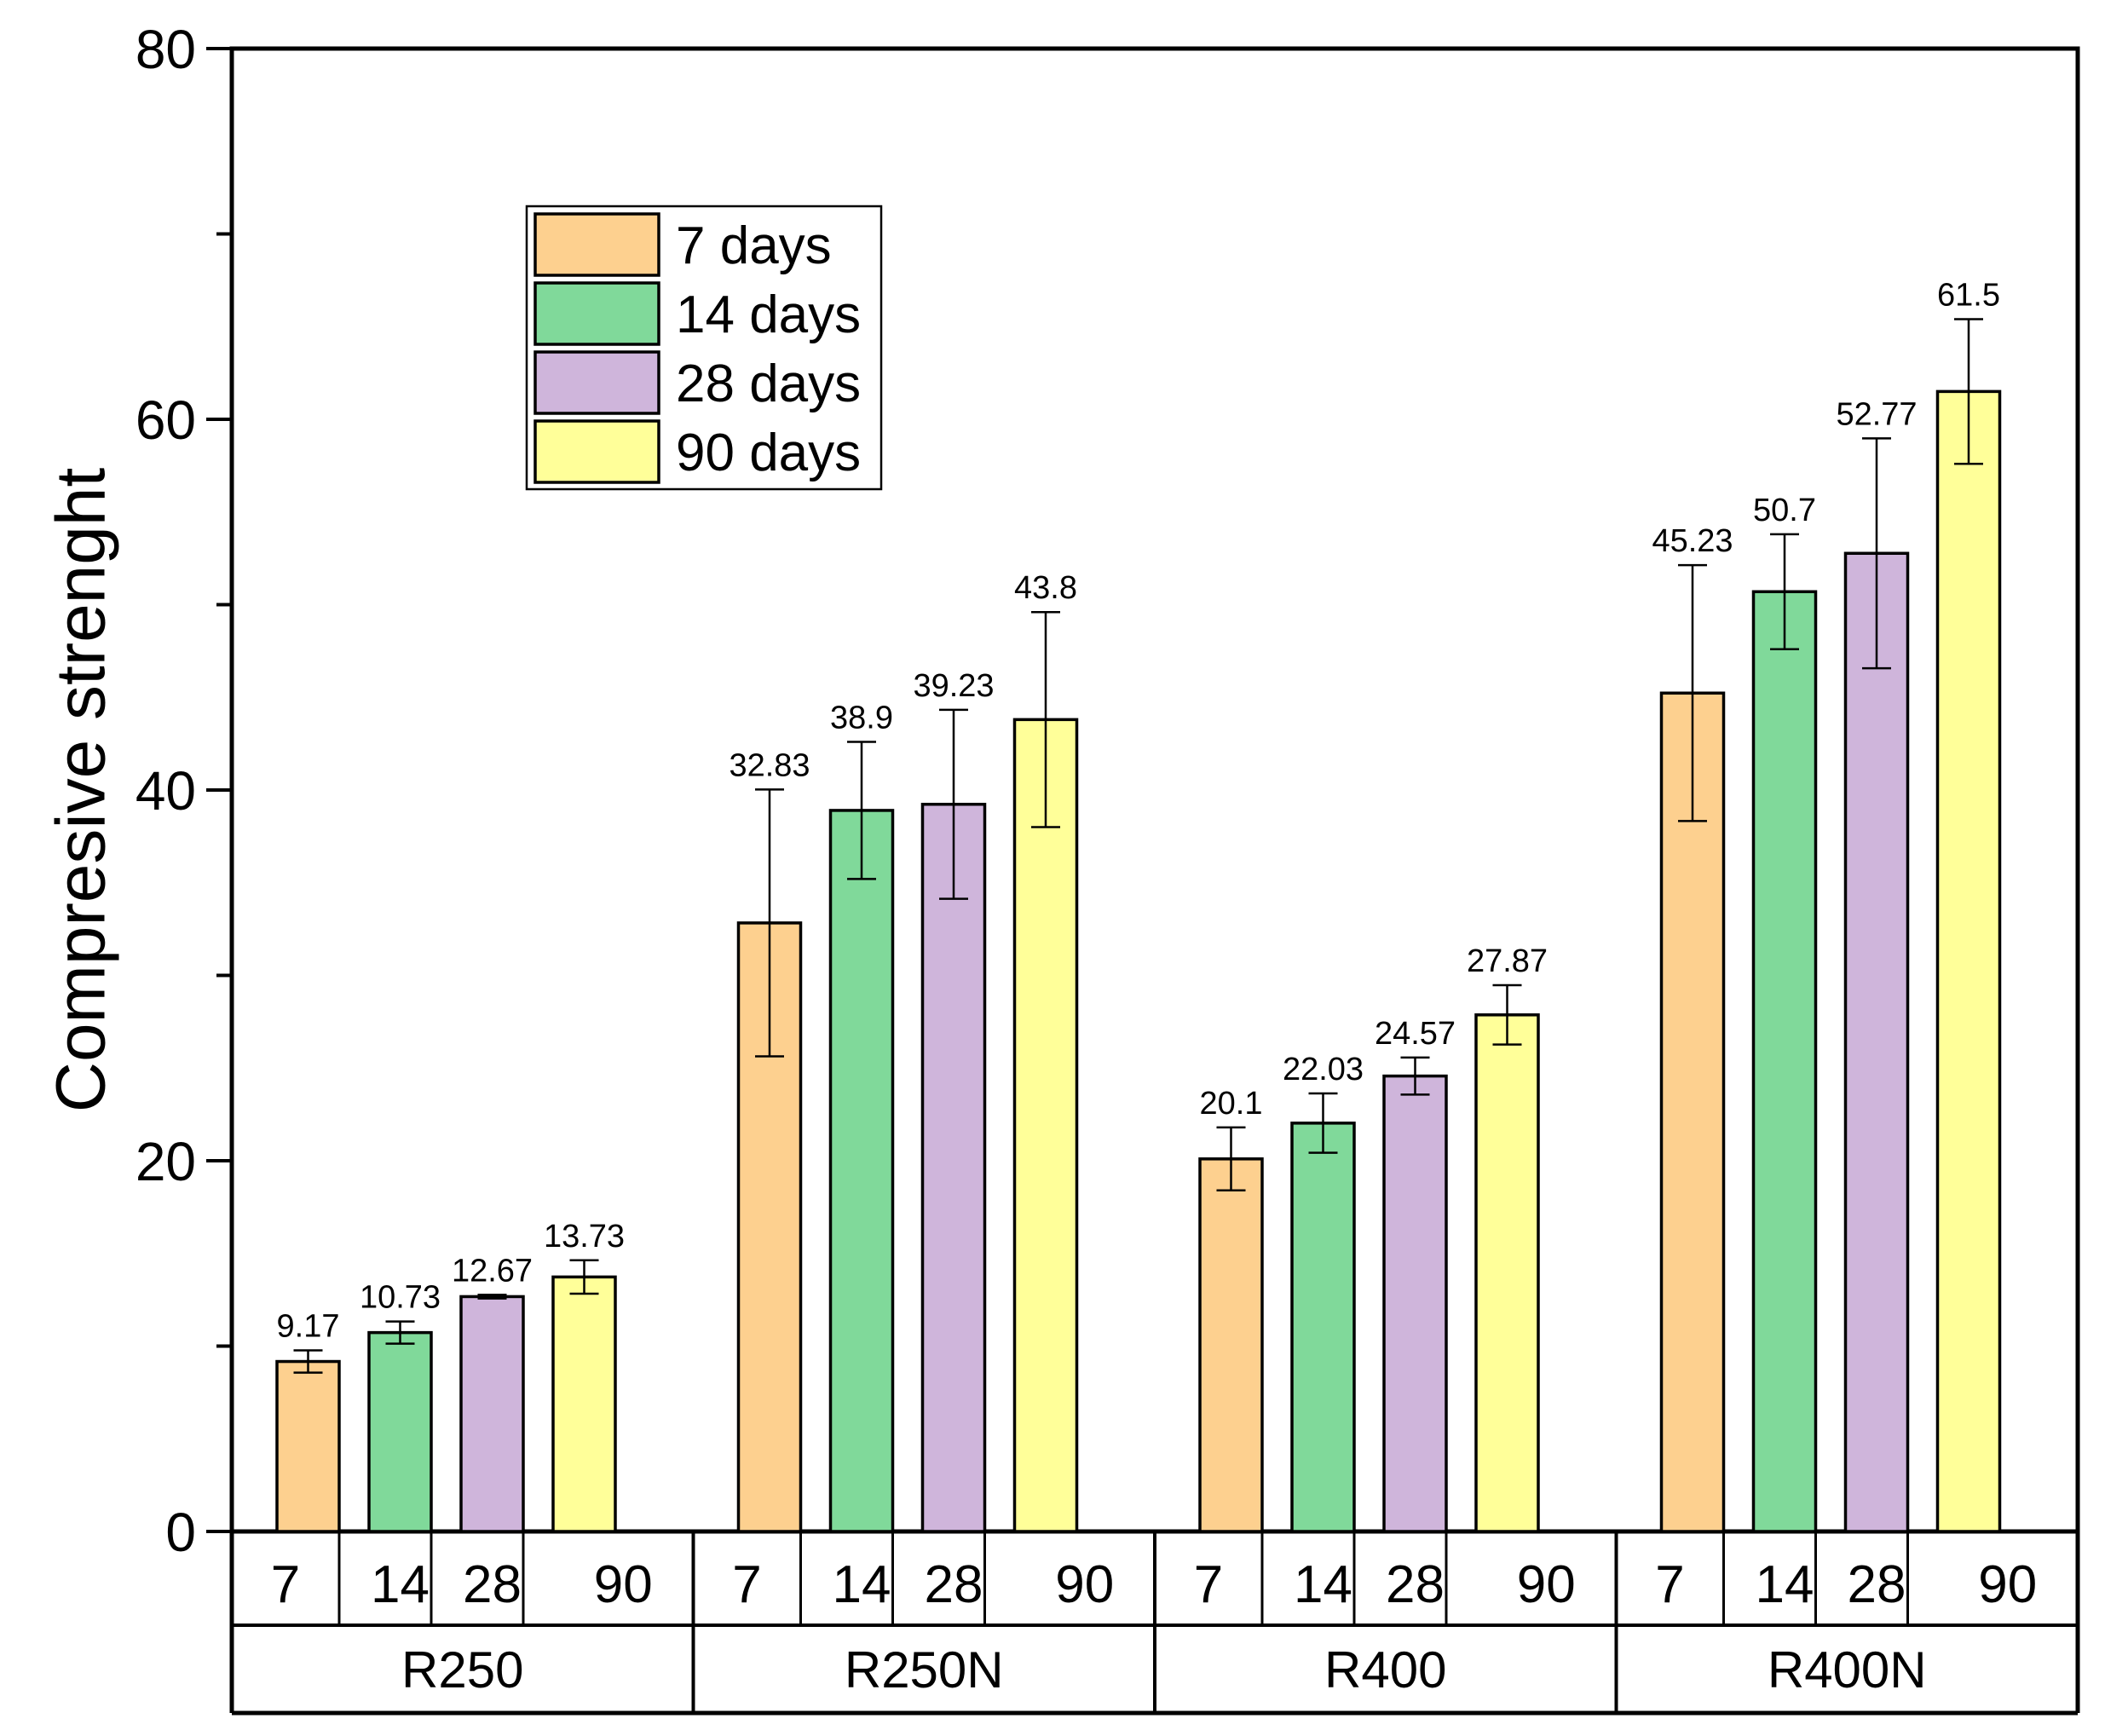  What do you see at coordinates (400, 1298) in the screenshot?
I see `data-label: 10.73` at bounding box center [400, 1298].